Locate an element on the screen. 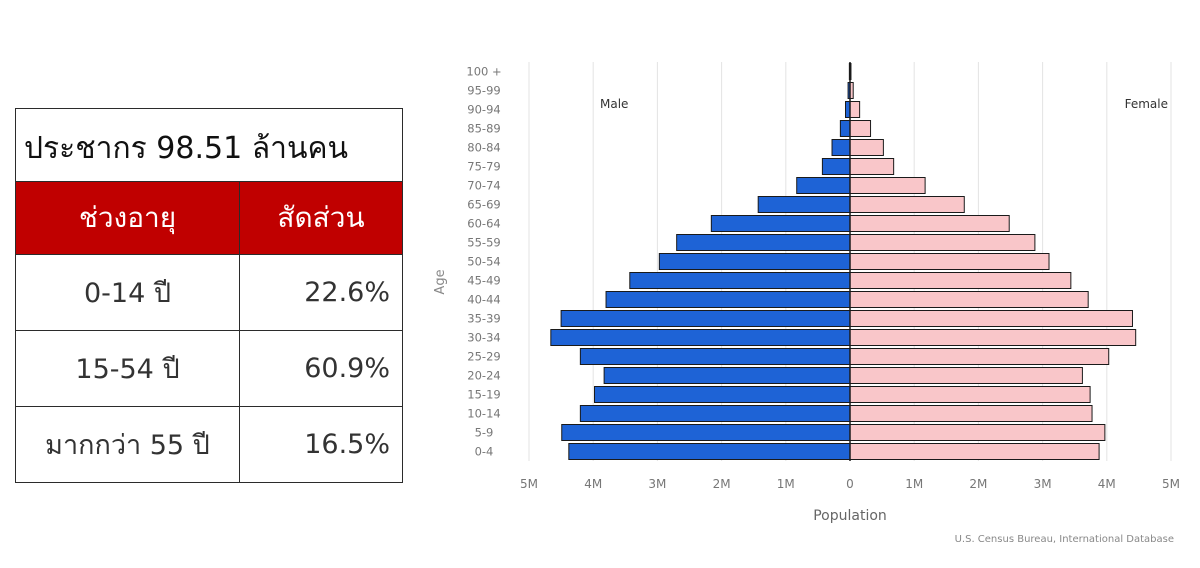 This screenshot has width=1200, height=568. x-axis-title: Population is located at coordinates (850, 516).